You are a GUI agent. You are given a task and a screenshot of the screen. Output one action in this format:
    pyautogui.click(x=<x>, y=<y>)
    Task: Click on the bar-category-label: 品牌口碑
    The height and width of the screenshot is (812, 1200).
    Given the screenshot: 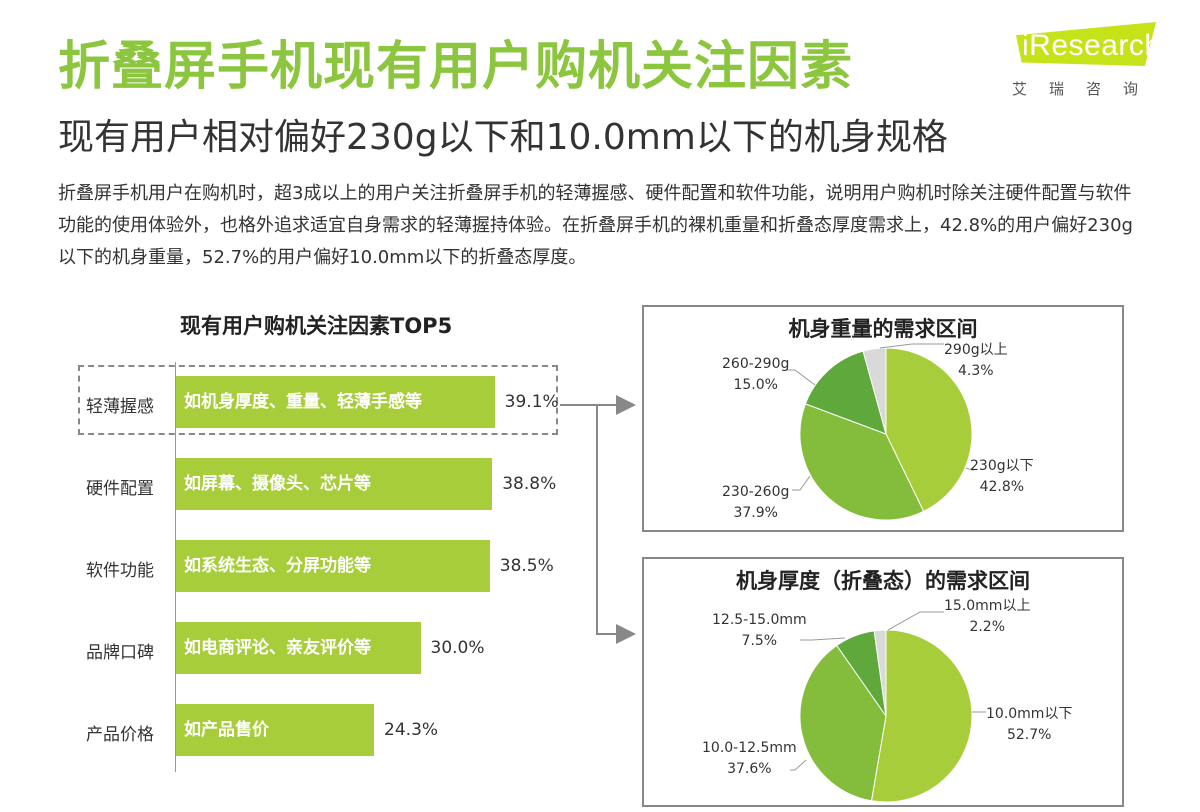 What is the action you would take?
    pyautogui.click(x=120, y=653)
    